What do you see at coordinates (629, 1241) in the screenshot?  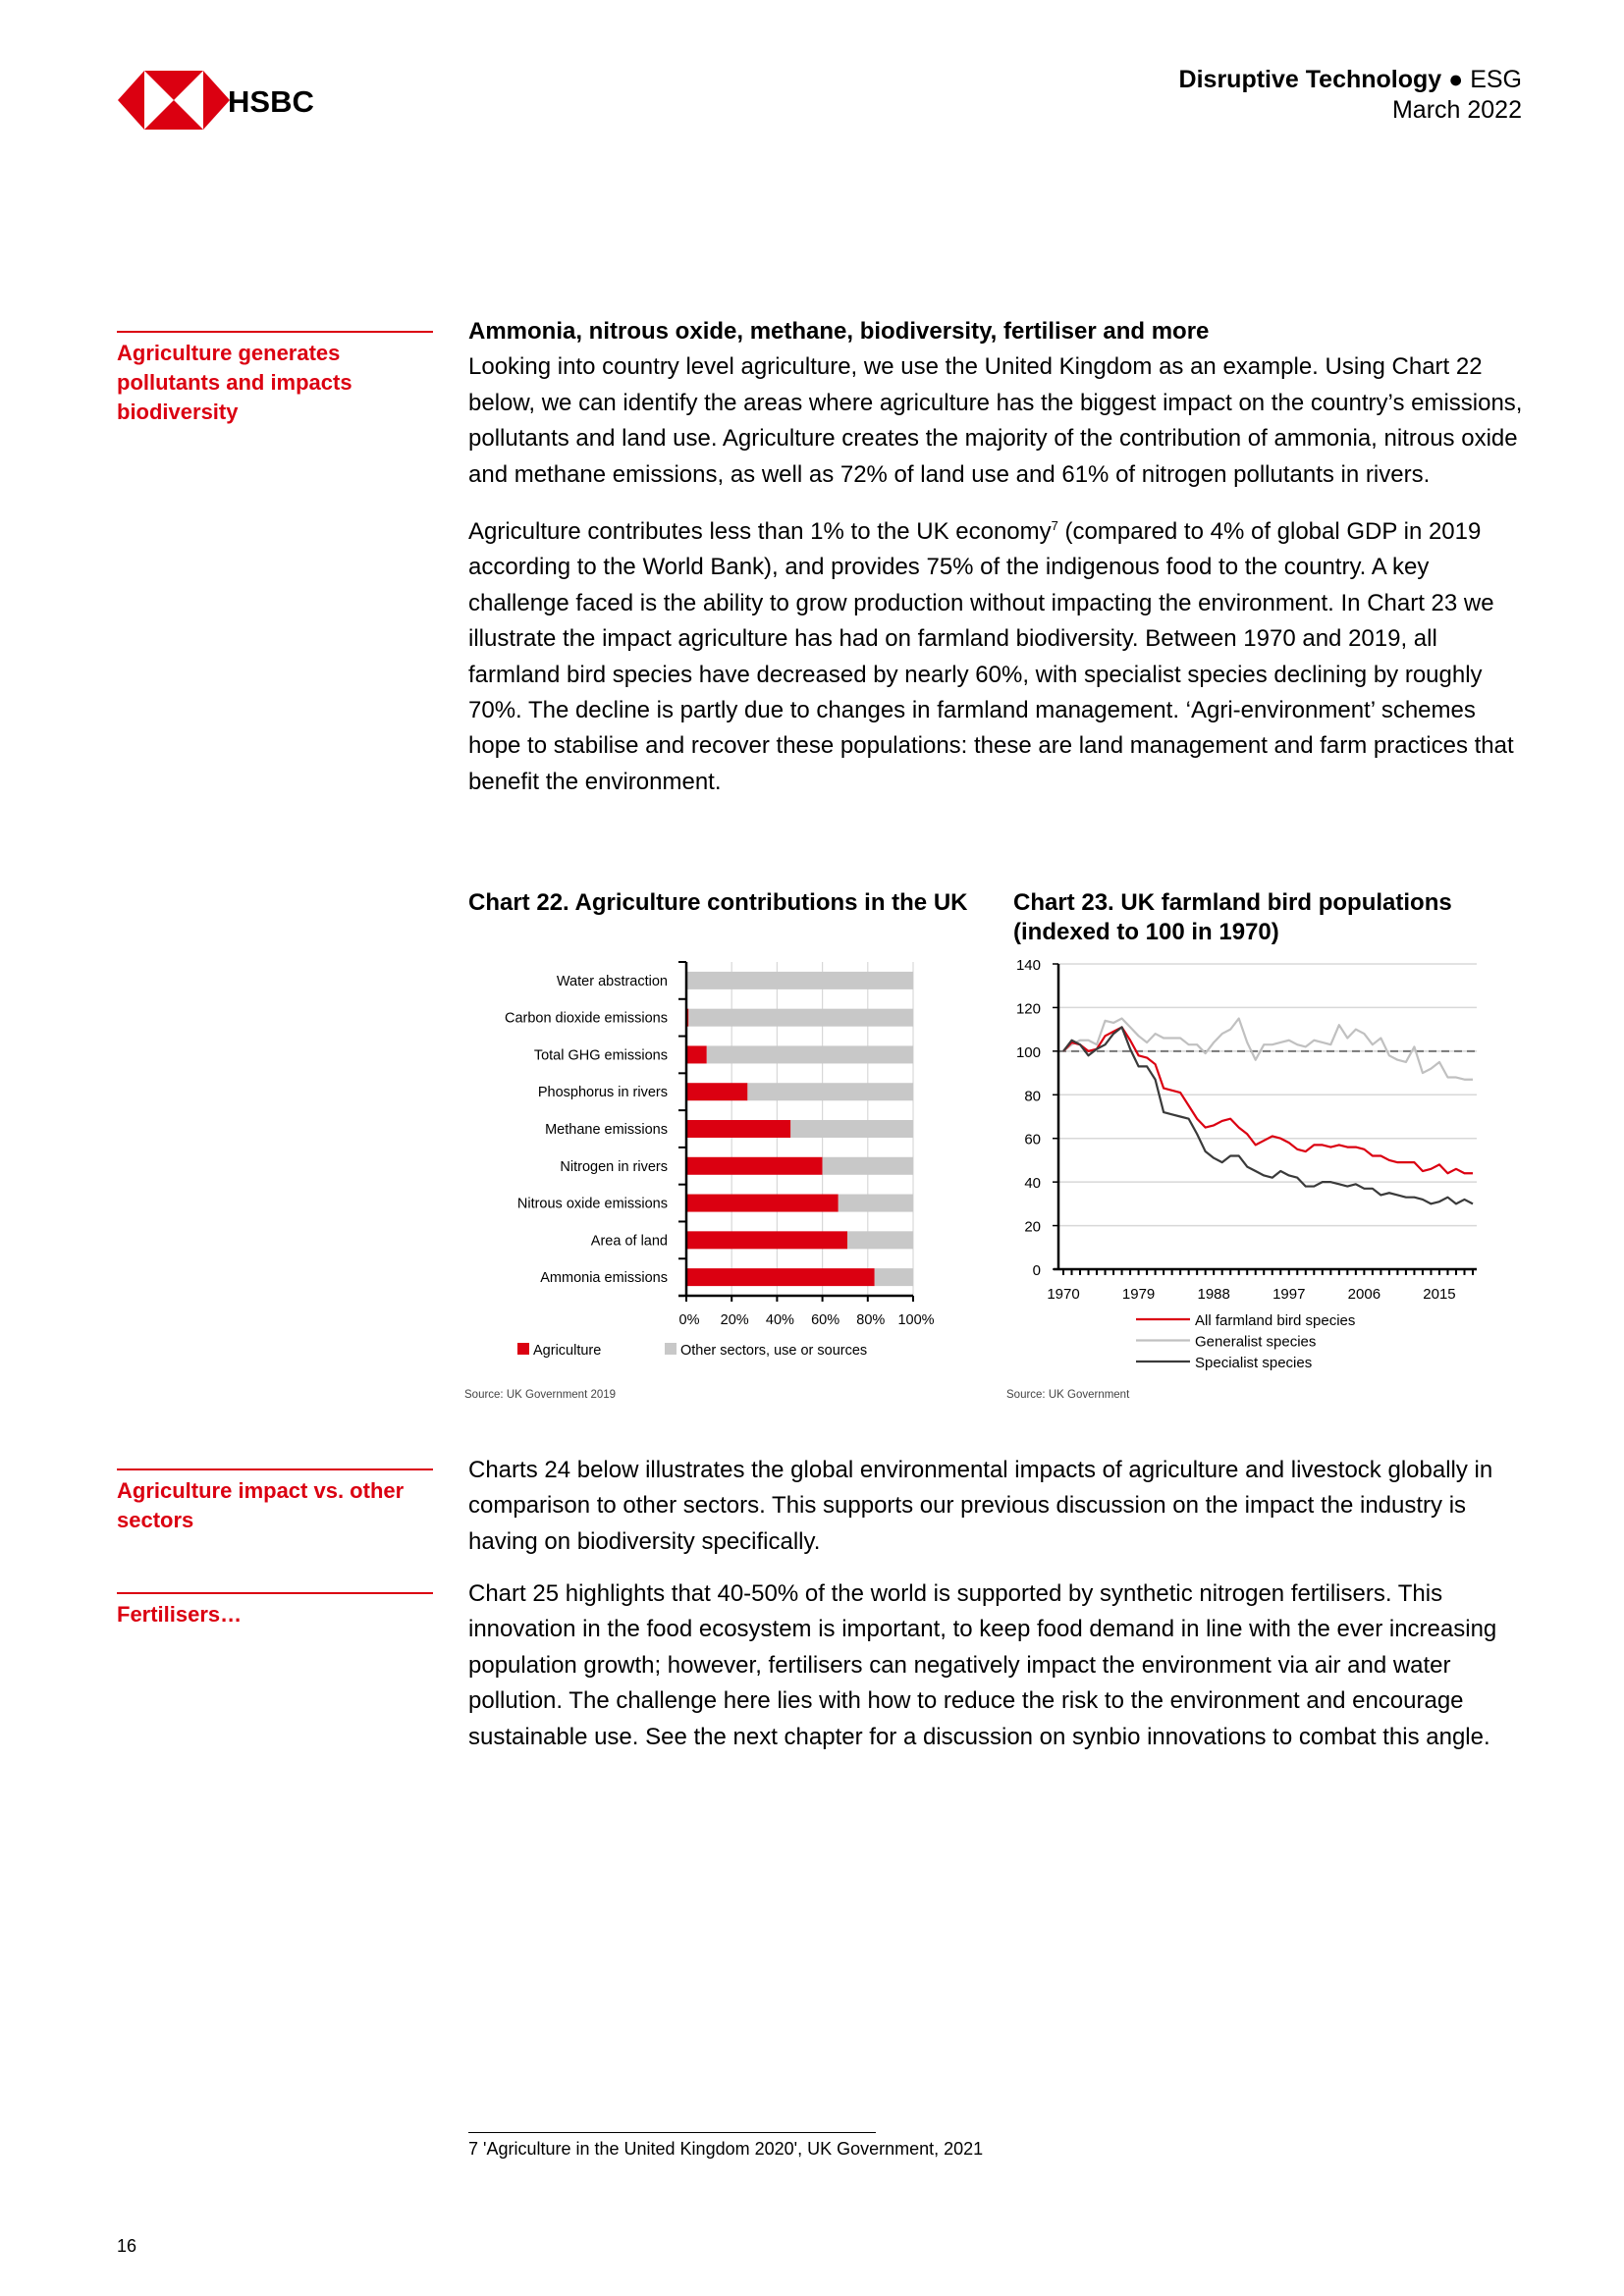 I see `category-label: Area of land` at bounding box center [629, 1241].